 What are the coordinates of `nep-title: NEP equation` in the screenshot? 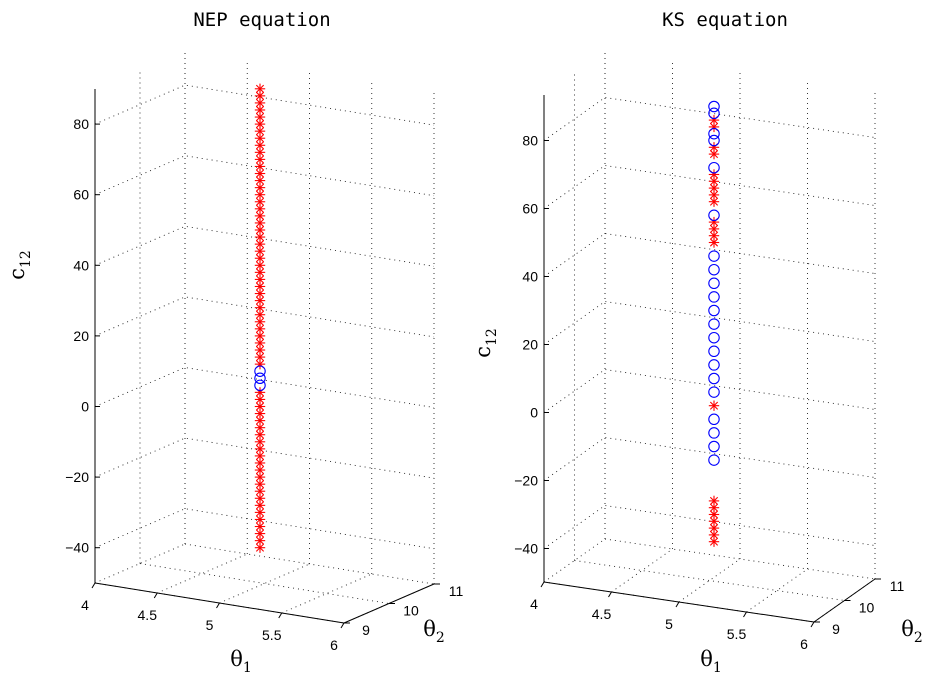 It's located at (261, 20).